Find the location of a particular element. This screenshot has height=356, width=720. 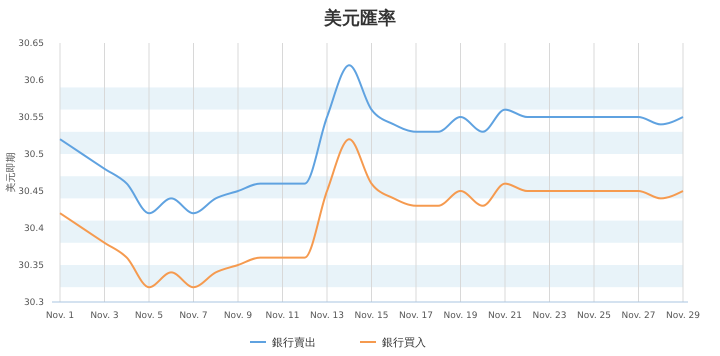

y-tick-label: 30.65 is located at coordinates (31, 44).